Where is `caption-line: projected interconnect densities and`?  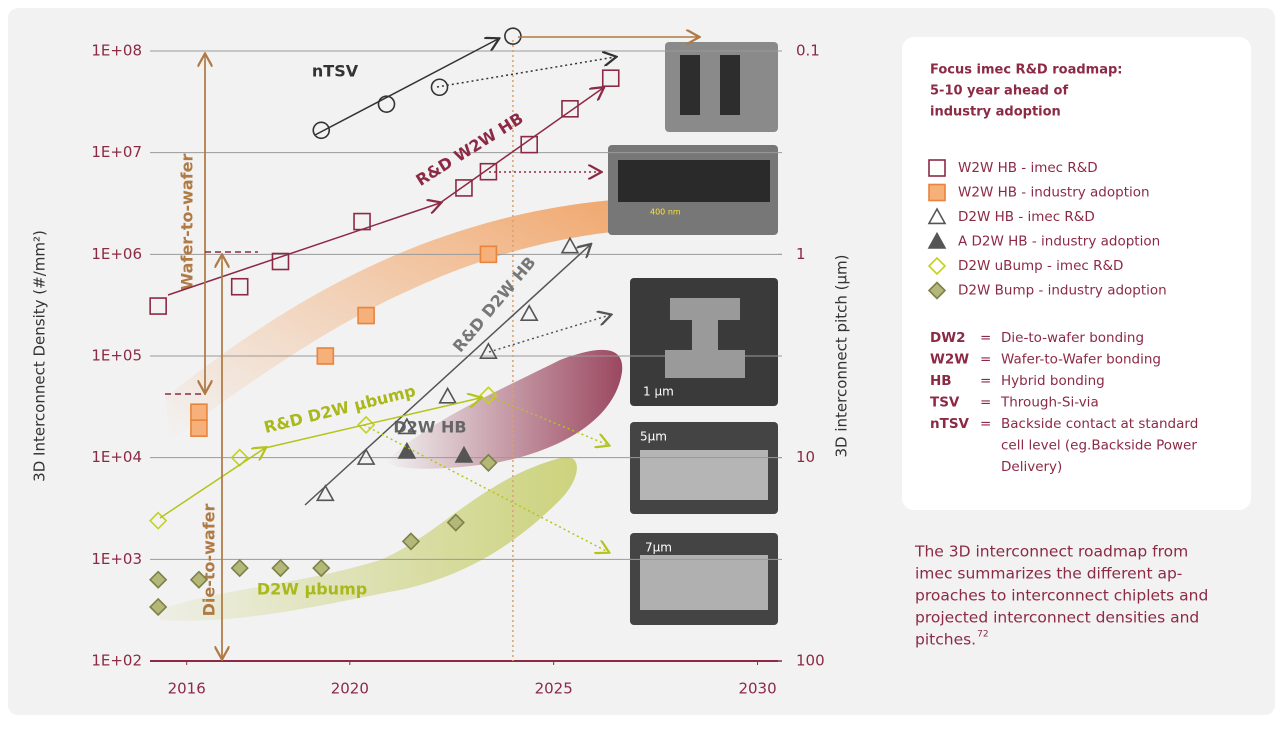 caption-line: projected interconnect densities and is located at coordinates (1057, 618).